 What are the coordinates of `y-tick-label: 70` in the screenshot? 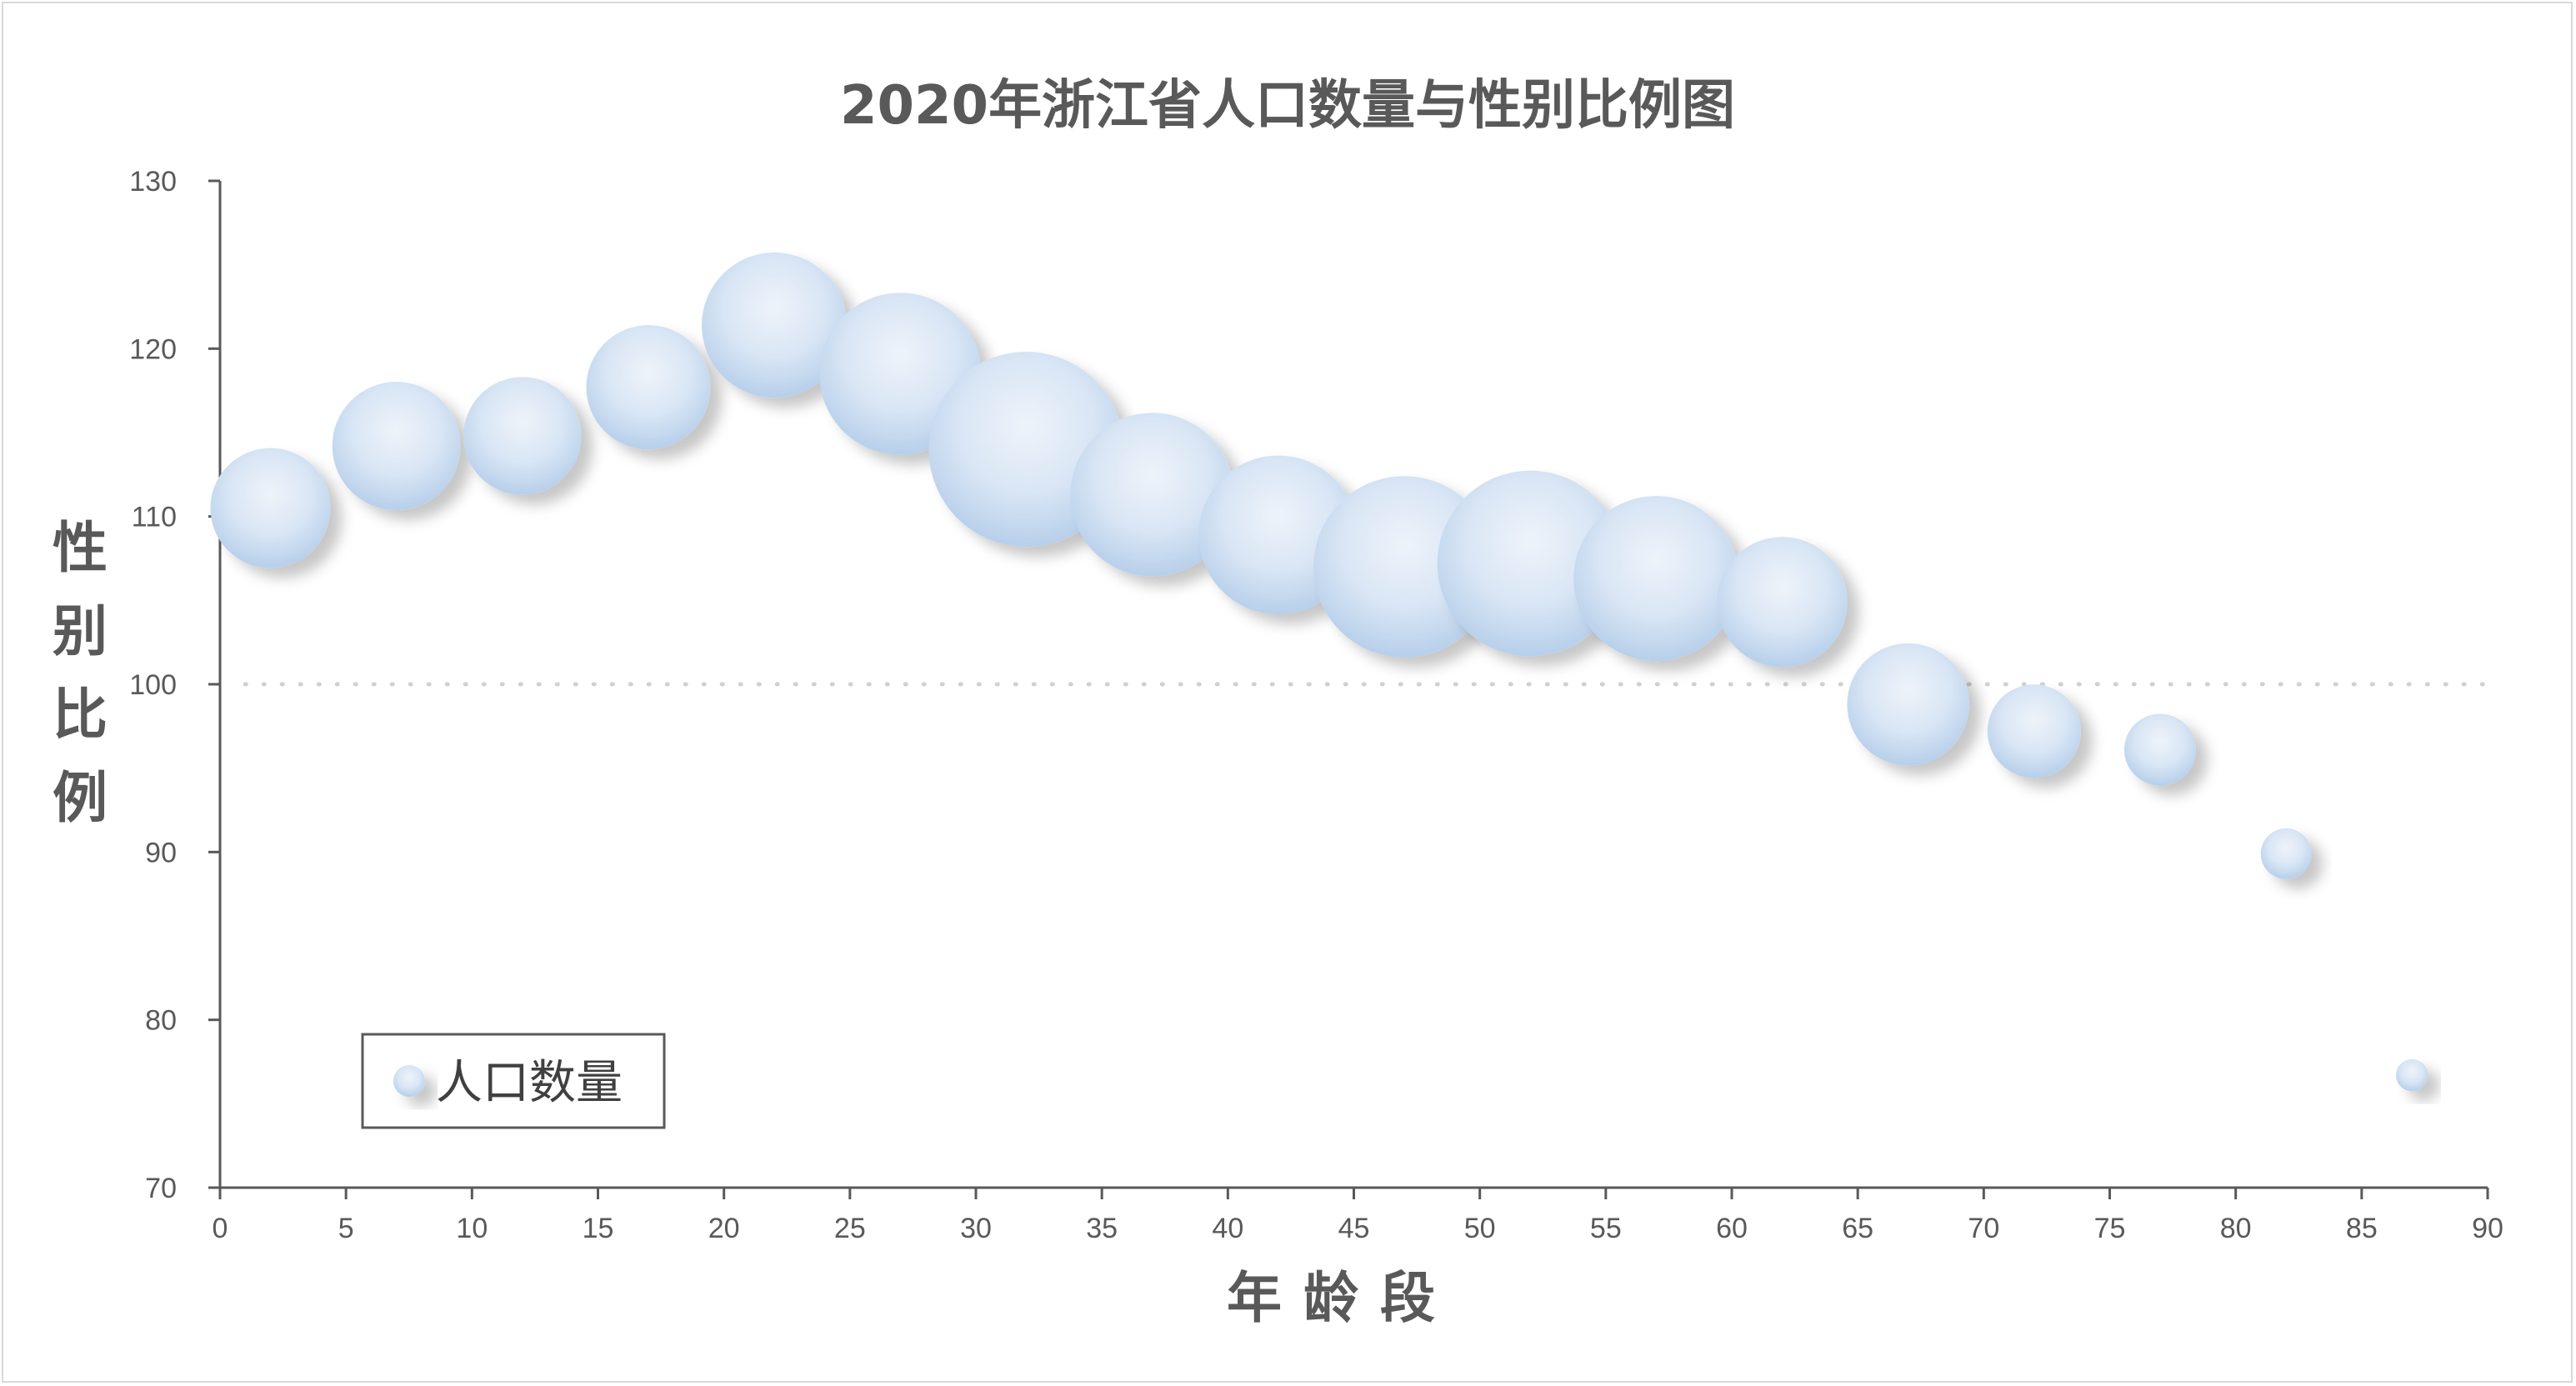 It's located at (161, 1188).